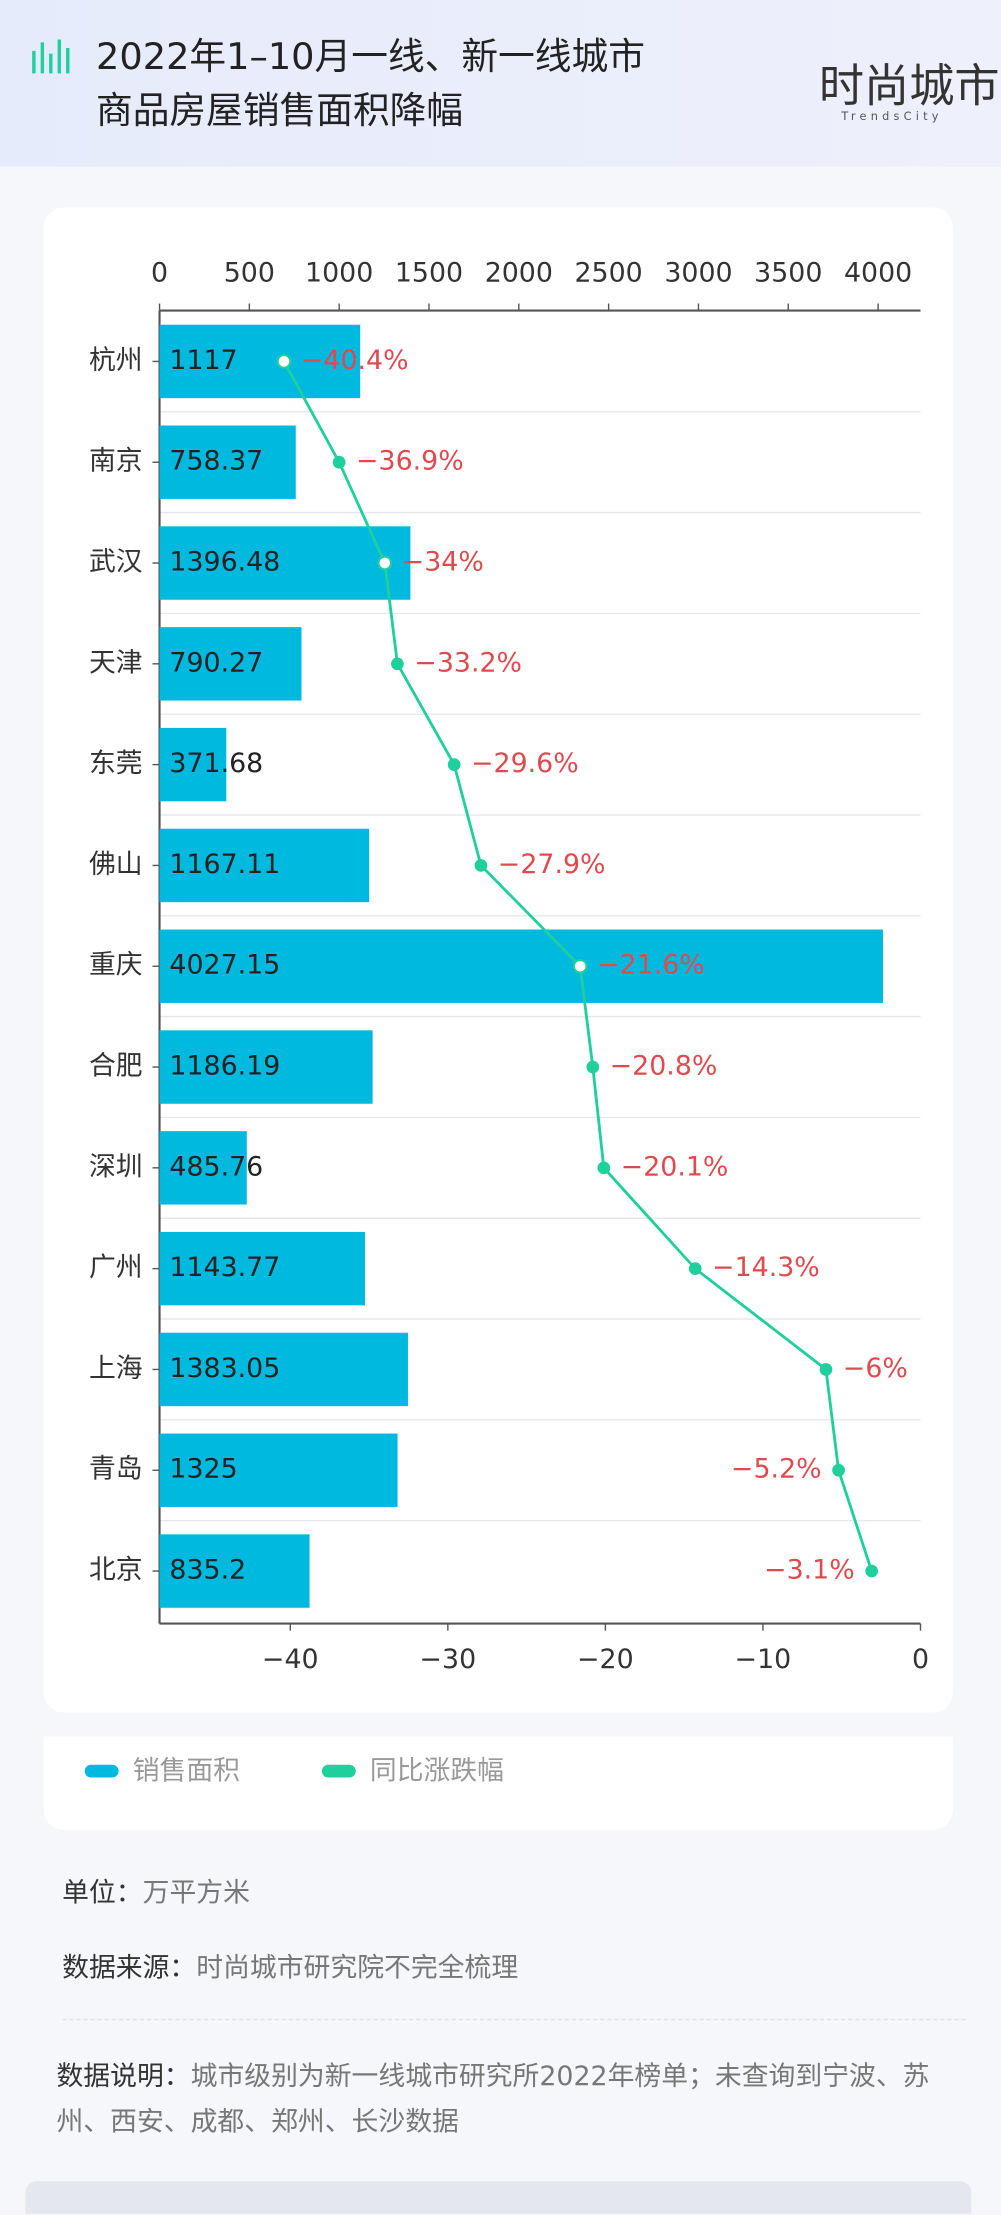 This screenshot has height=2215, width=1001. I want to click on title-line: 2022年1–10月一线、新一线城市, so click(370, 58).